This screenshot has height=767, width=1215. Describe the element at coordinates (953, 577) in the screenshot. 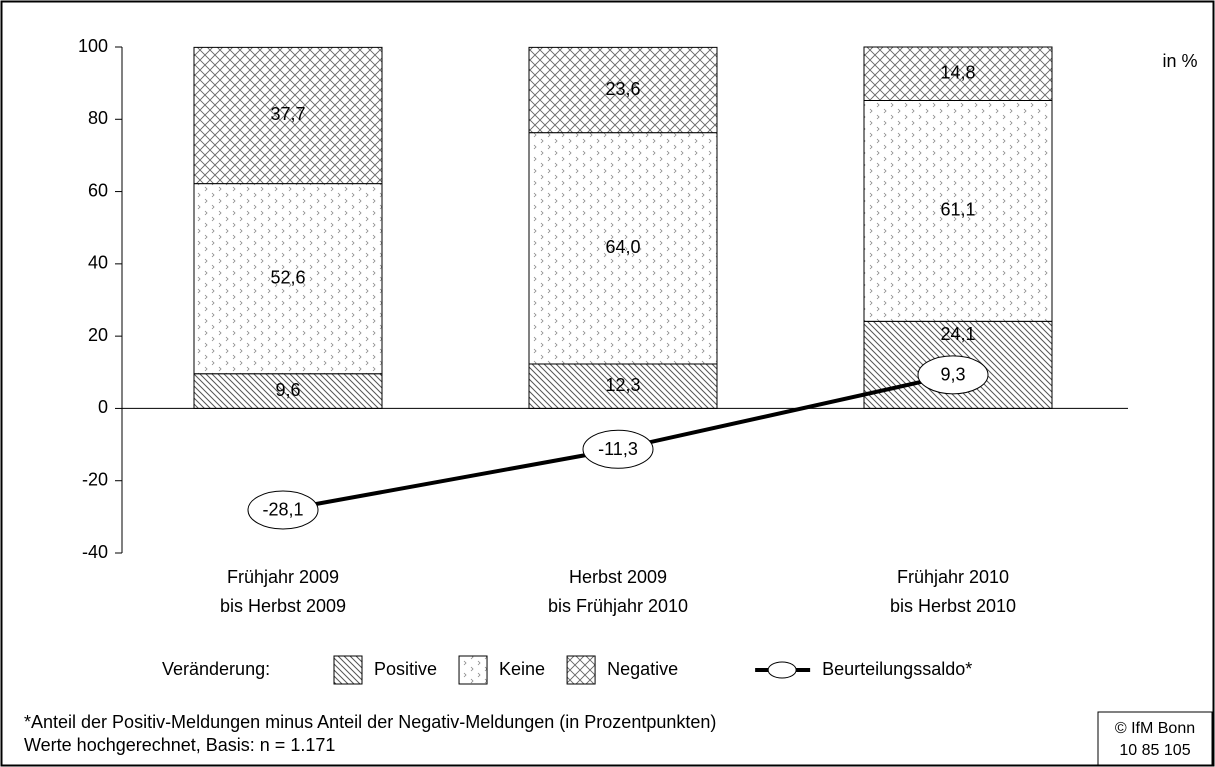

I see `x-tick-label: Frühjahr 2010` at that location.